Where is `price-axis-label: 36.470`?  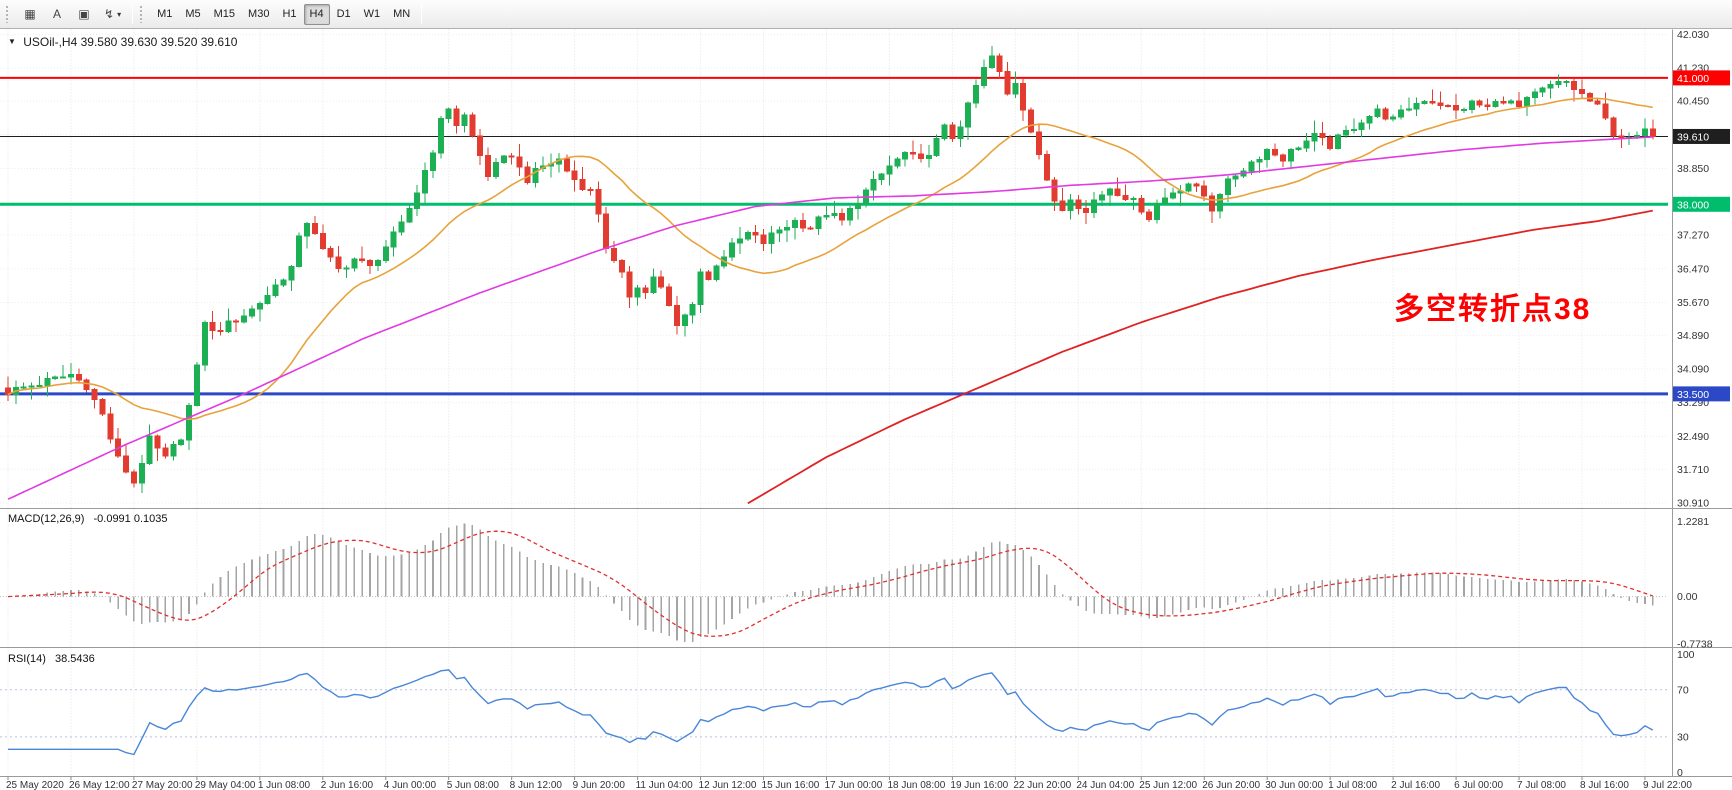 price-axis-label: 36.470 is located at coordinates (1693, 269).